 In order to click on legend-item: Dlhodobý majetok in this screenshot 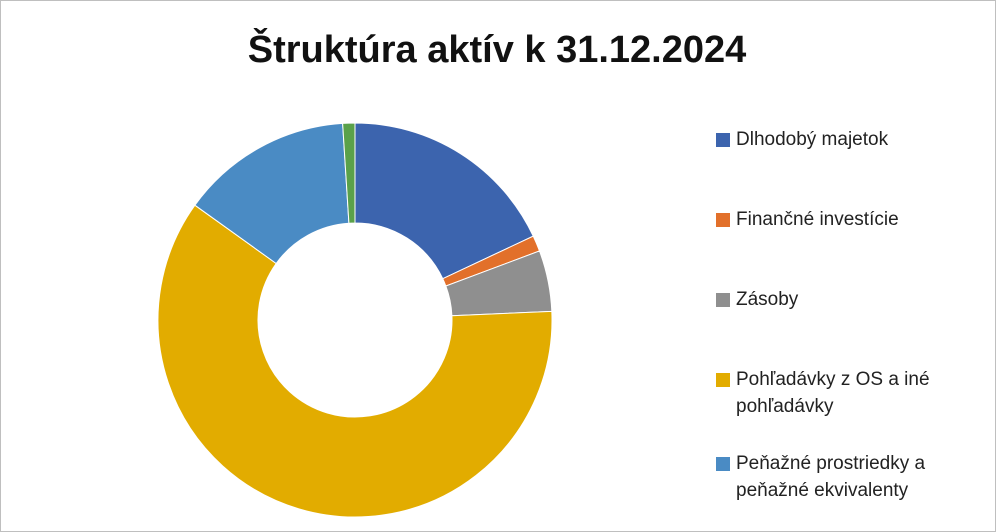, I will do `click(851, 166)`.